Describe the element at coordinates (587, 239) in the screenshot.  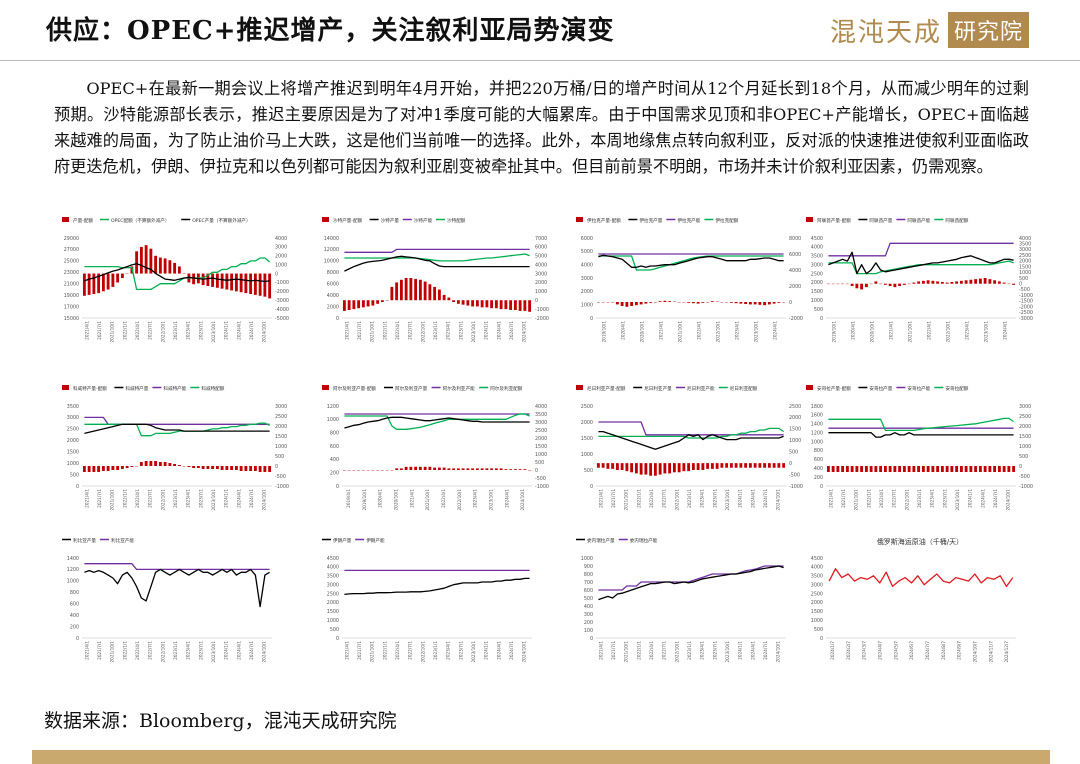
I see `y-tick-label: 6000` at that location.